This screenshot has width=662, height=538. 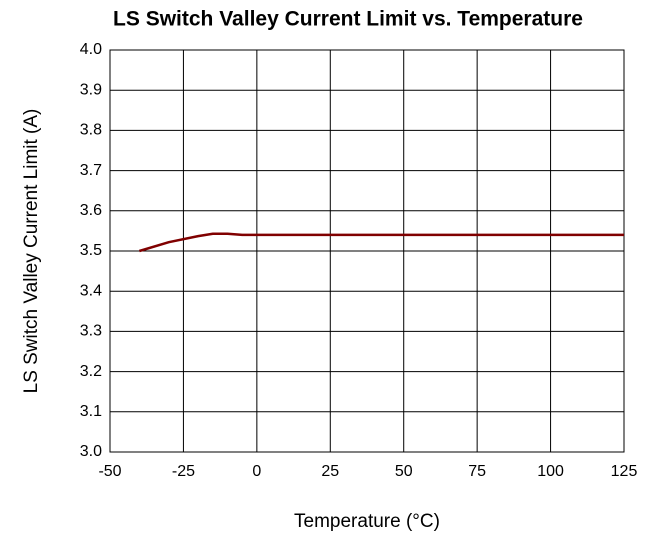 What do you see at coordinates (404, 471) in the screenshot?
I see `x-tick-label: 50` at bounding box center [404, 471].